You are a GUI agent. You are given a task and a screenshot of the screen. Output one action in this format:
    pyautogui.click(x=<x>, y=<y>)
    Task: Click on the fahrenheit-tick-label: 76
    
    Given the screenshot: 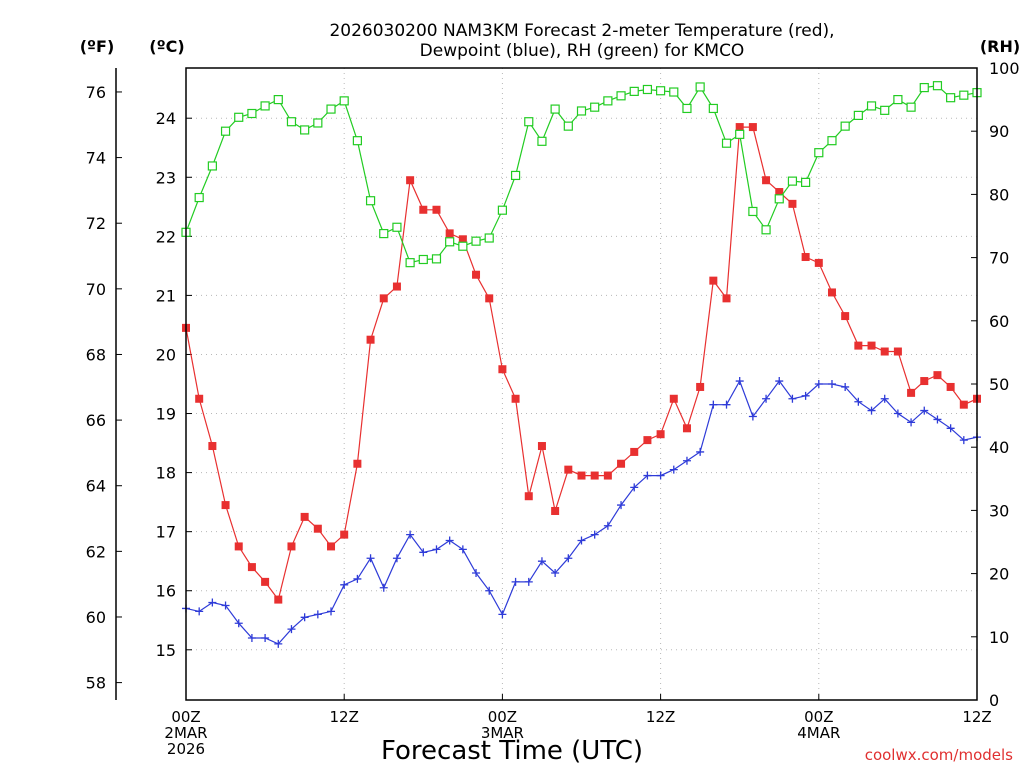 What is the action you would take?
    pyautogui.click(x=96, y=92)
    